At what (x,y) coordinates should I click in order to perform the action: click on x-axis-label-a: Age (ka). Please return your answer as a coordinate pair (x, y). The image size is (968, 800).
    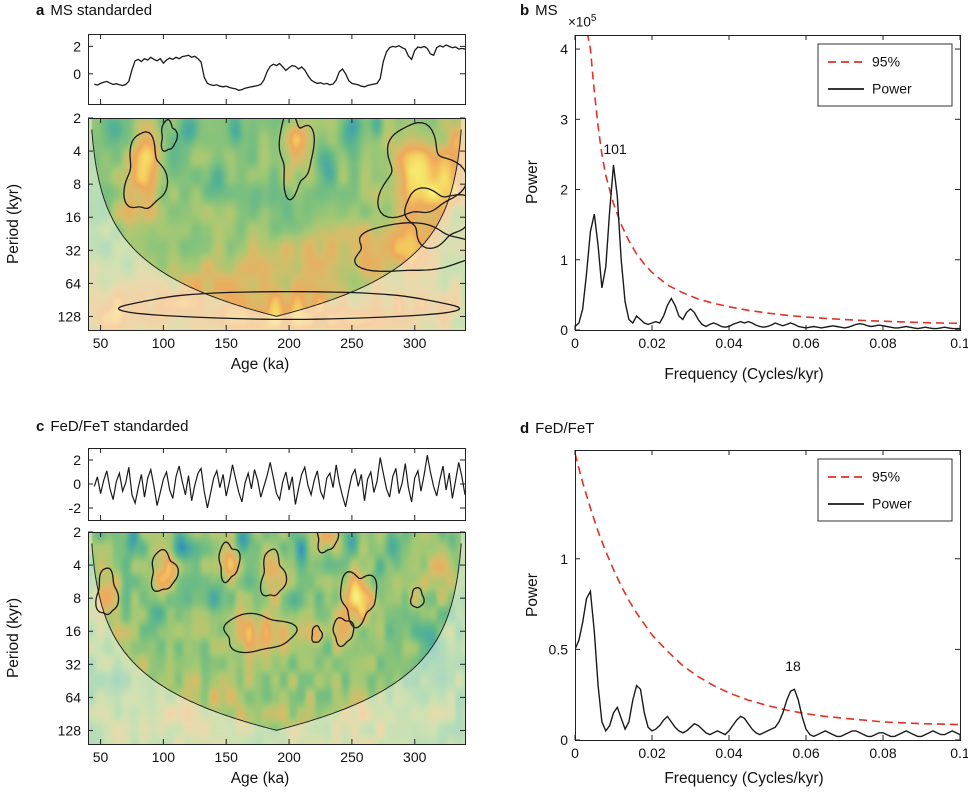
    Looking at the image, I should click on (260, 364).